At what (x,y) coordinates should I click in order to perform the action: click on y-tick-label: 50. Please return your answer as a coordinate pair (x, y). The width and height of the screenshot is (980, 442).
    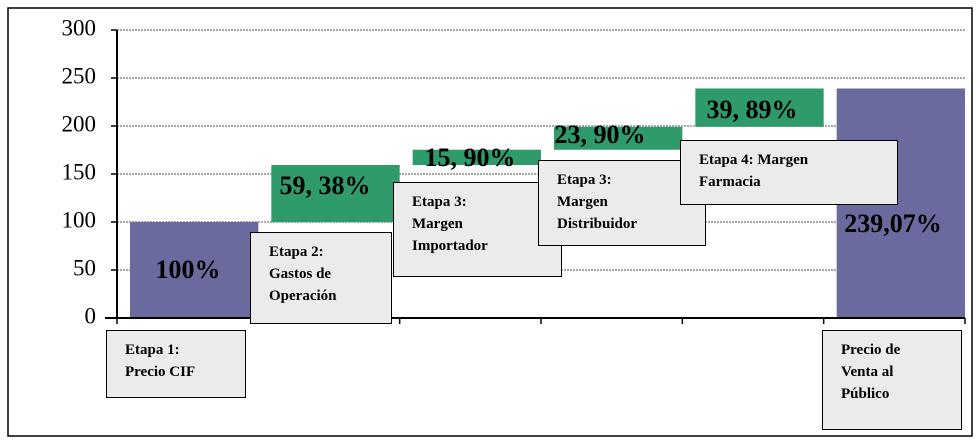
    Looking at the image, I should click on (84, 267).